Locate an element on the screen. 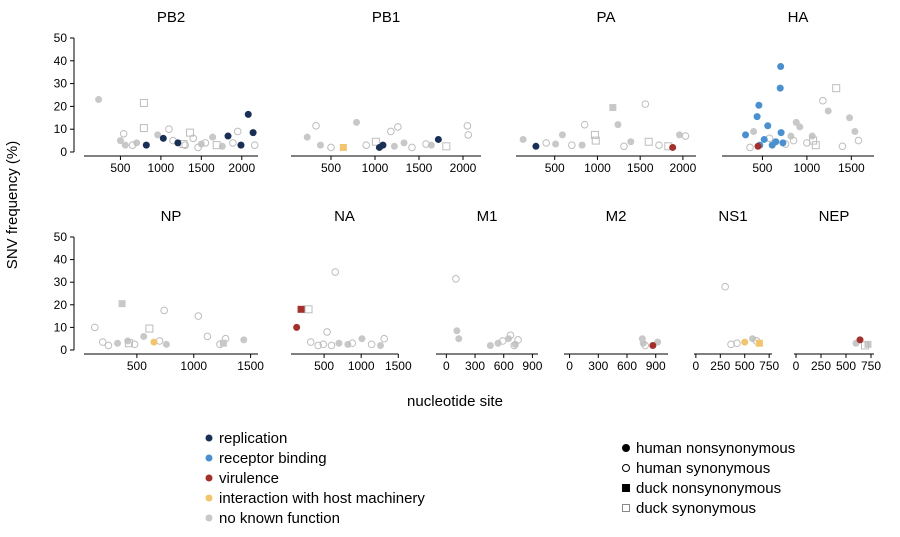 The width and height of the screenshot is (900, 537). x-axis-title: nucleotide site is located at coordinates (455, 401).